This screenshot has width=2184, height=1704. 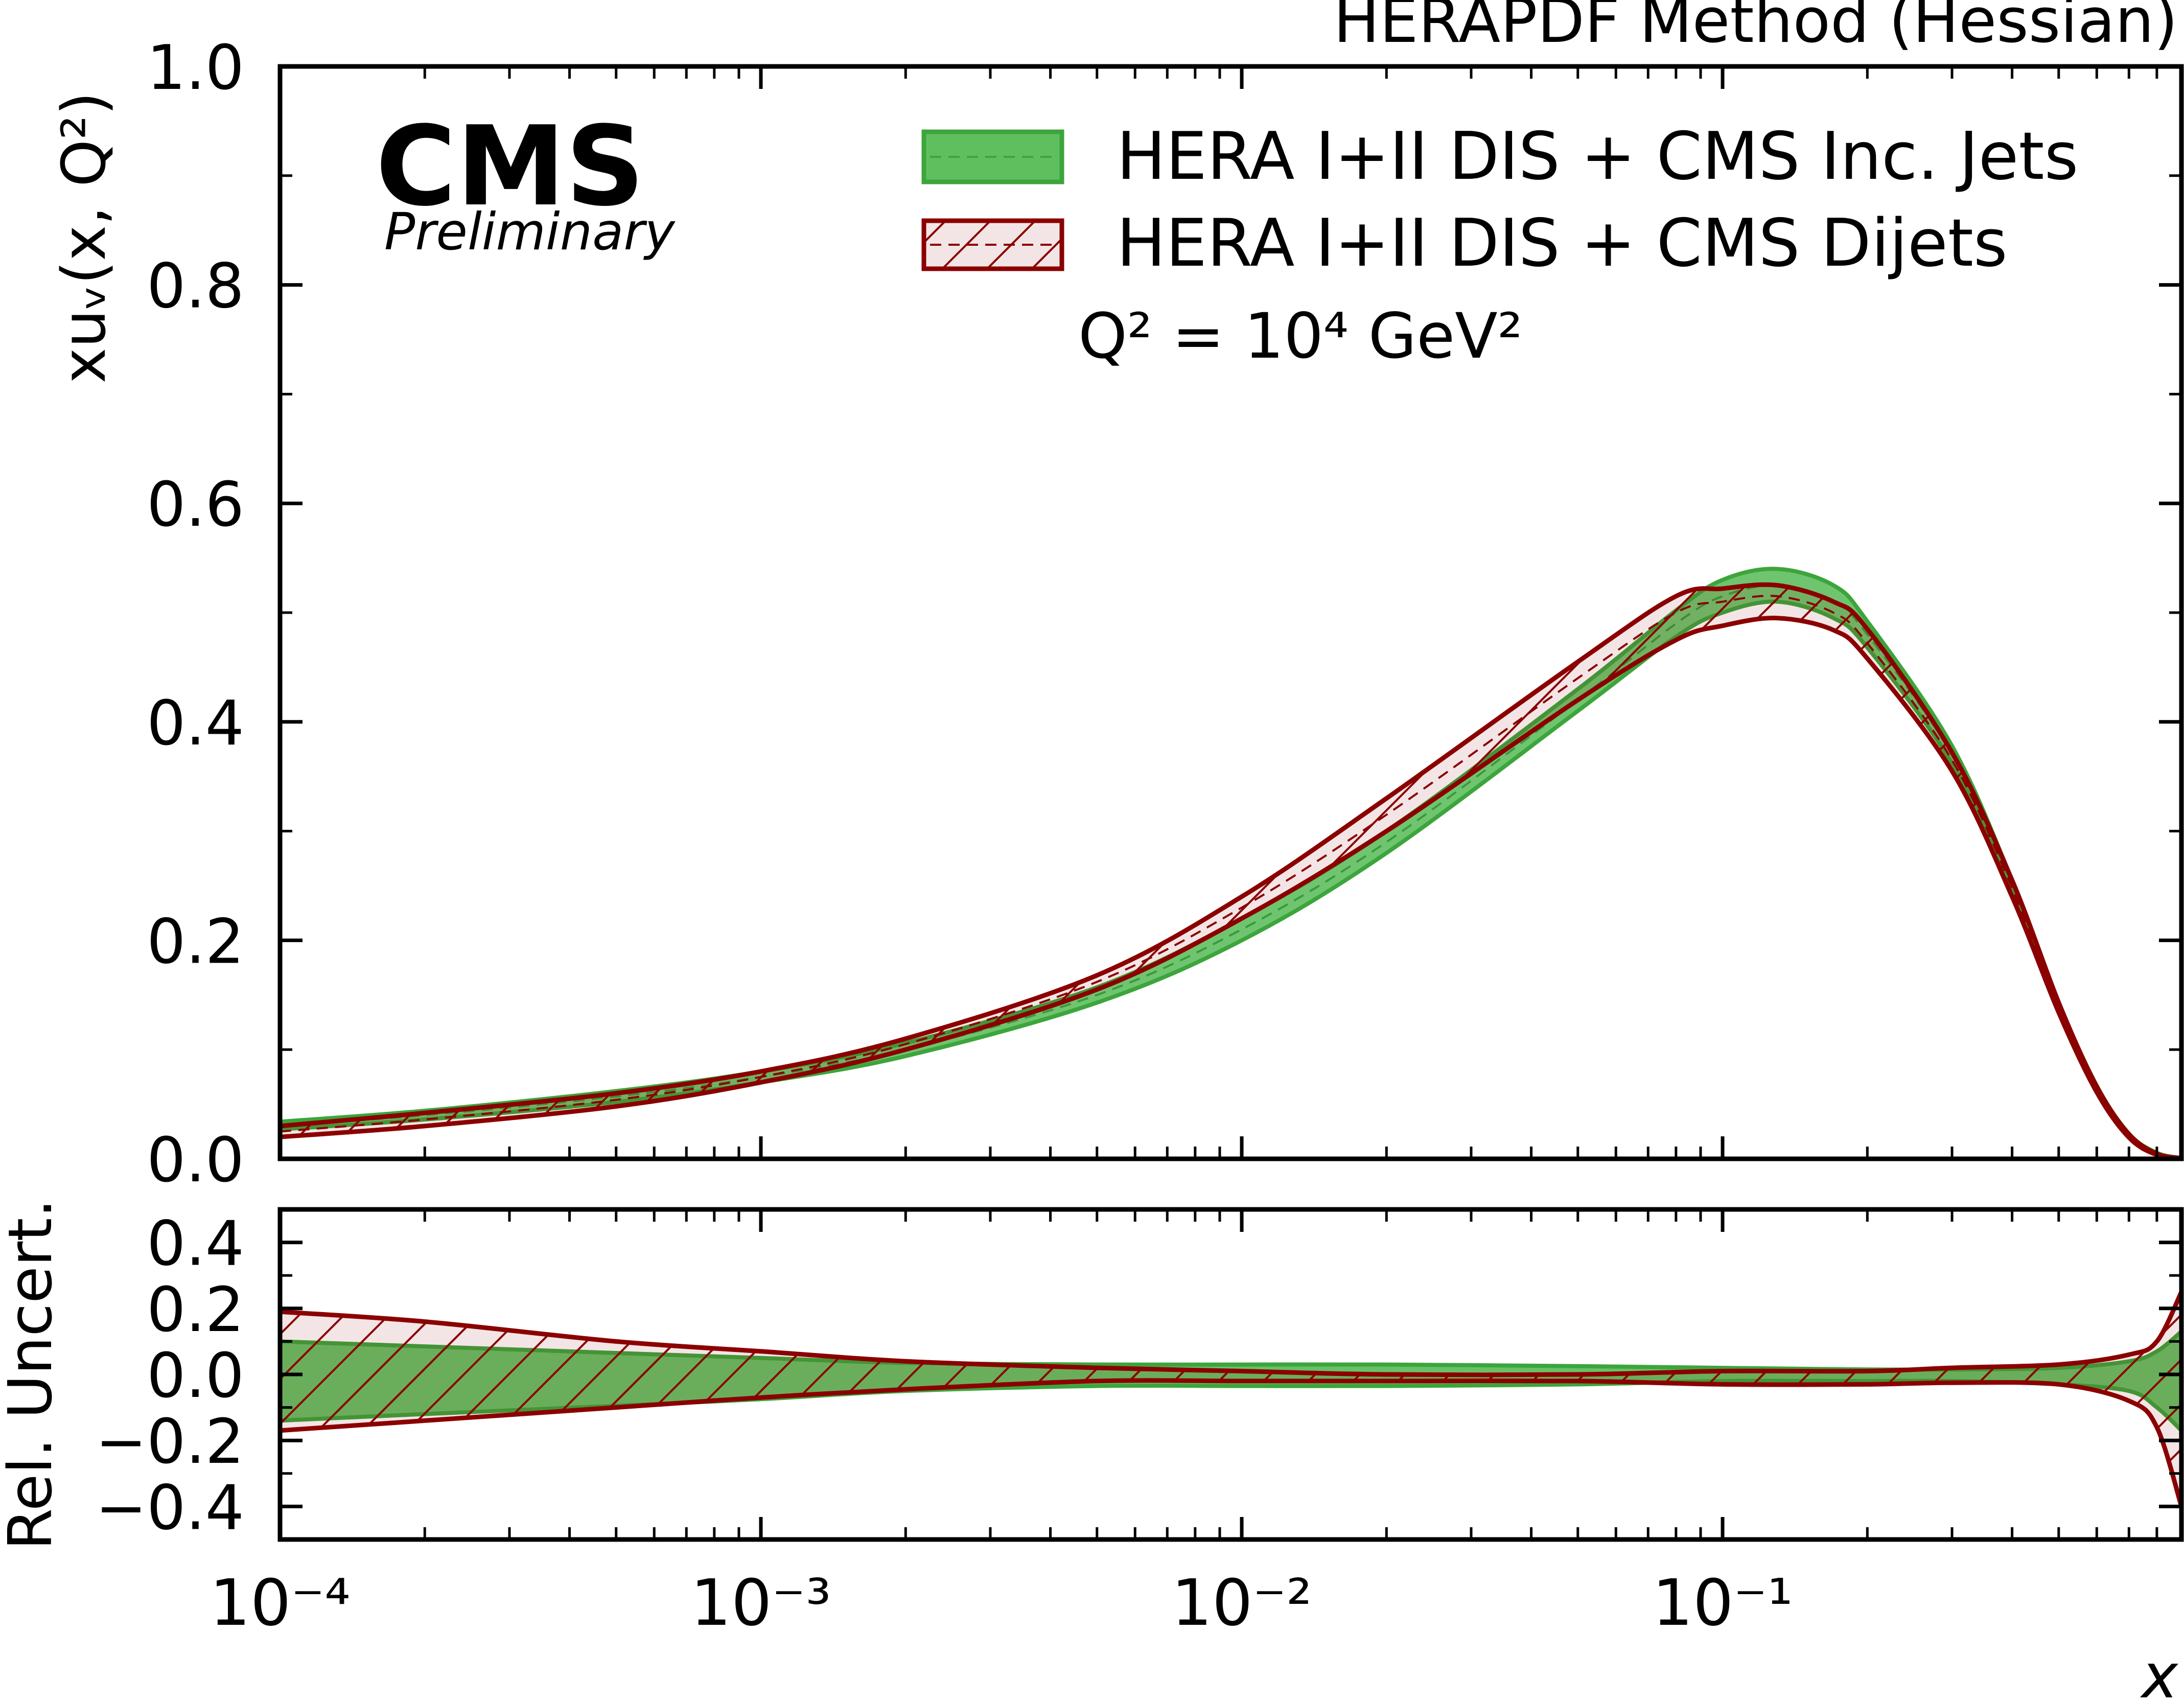 I want to click on xtick-label: 10⁻³, so click(x=760, y=1603).